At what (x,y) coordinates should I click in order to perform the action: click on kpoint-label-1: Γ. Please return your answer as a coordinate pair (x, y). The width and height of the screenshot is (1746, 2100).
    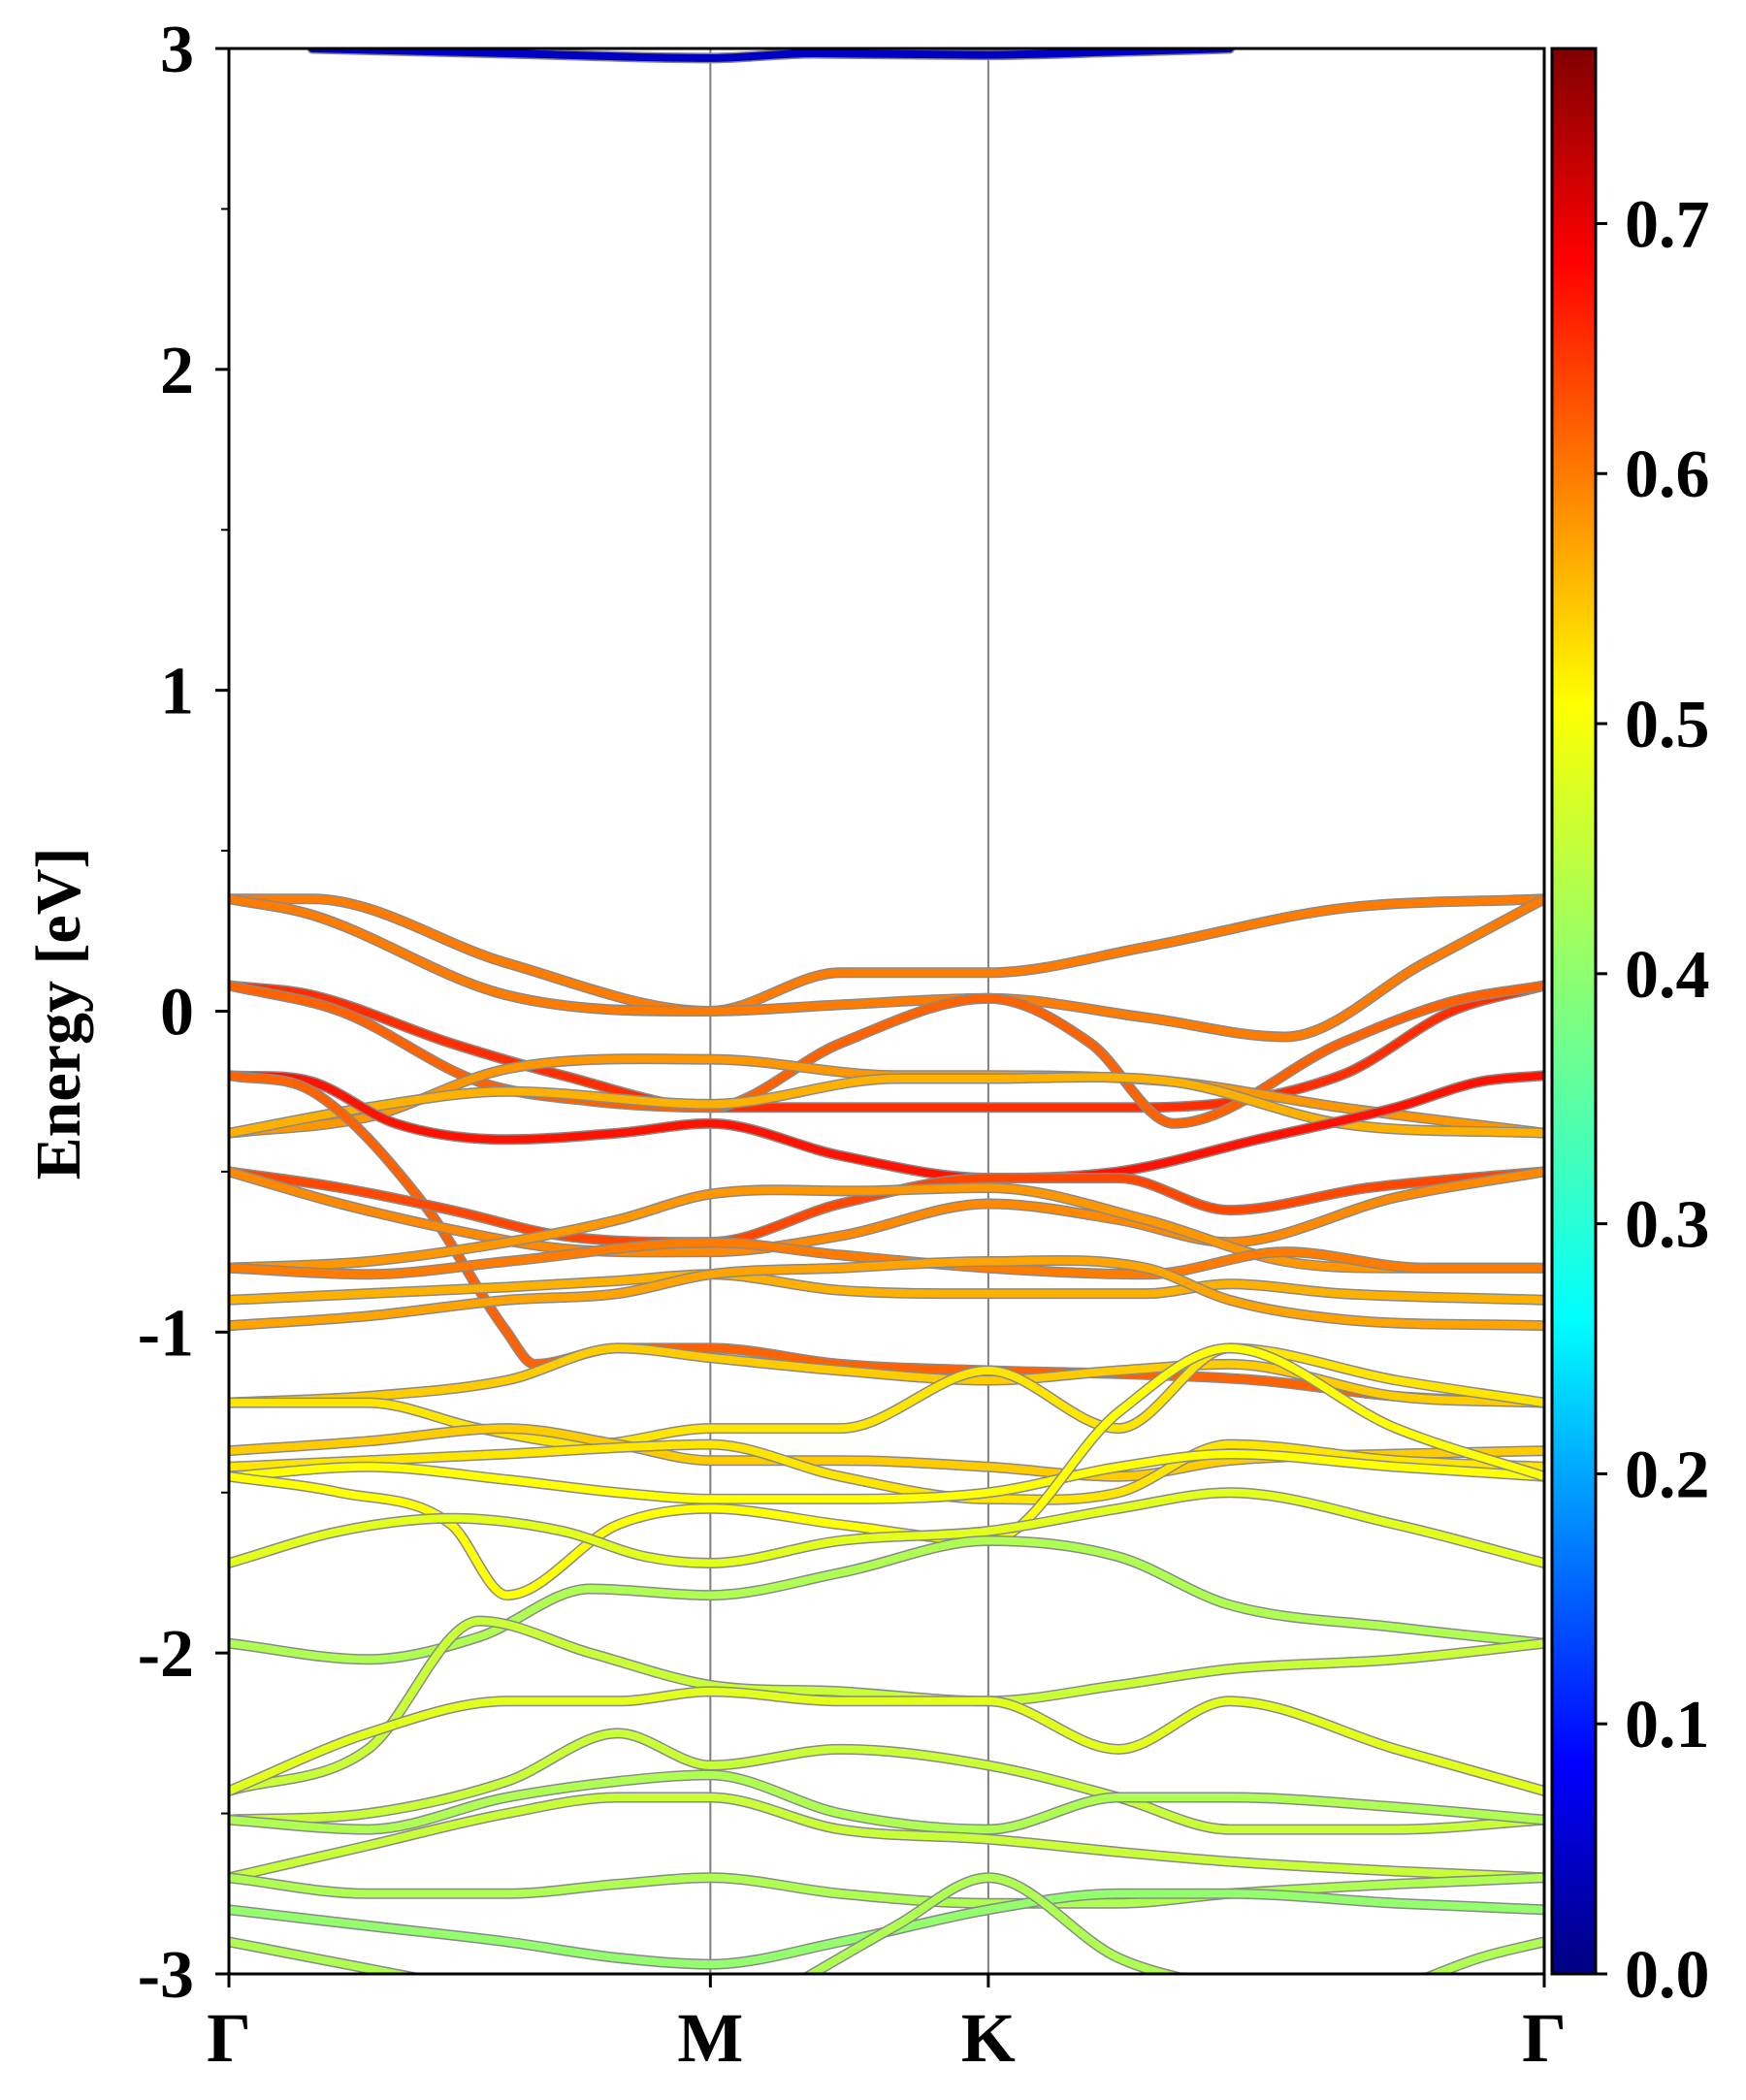
    Looking at the image, I should click on (229, 2038).